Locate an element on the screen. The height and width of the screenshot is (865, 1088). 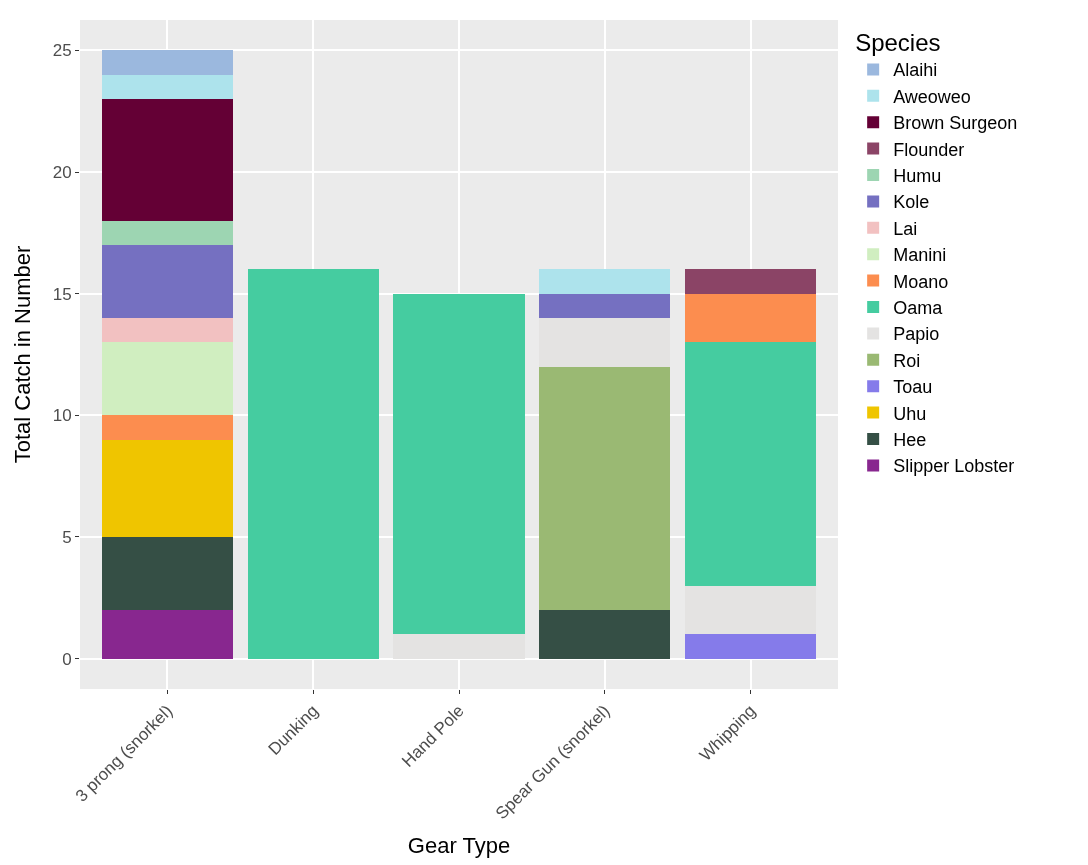
legend-label: Hee is located at coordinates (910, 440).